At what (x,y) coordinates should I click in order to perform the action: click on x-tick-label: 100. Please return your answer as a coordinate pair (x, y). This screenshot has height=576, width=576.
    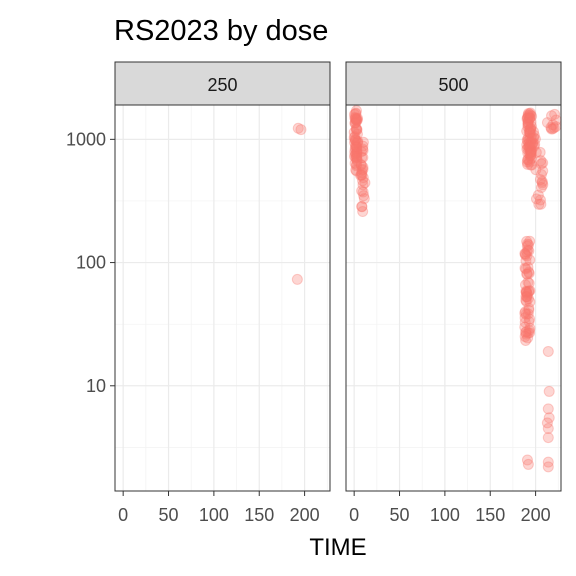
    Looking at the image, I should click on (214, 515).